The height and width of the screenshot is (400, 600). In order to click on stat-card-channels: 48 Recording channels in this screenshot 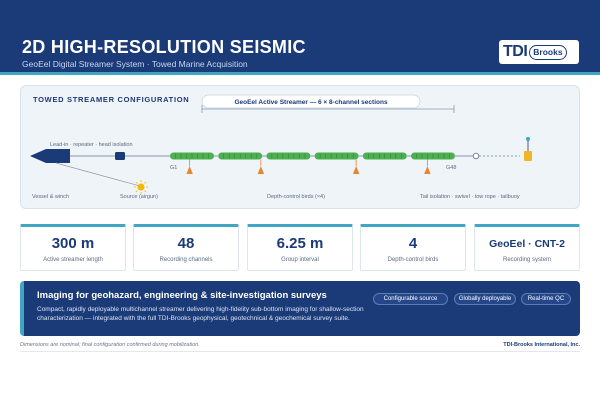, I will do `click(186, 247)`.